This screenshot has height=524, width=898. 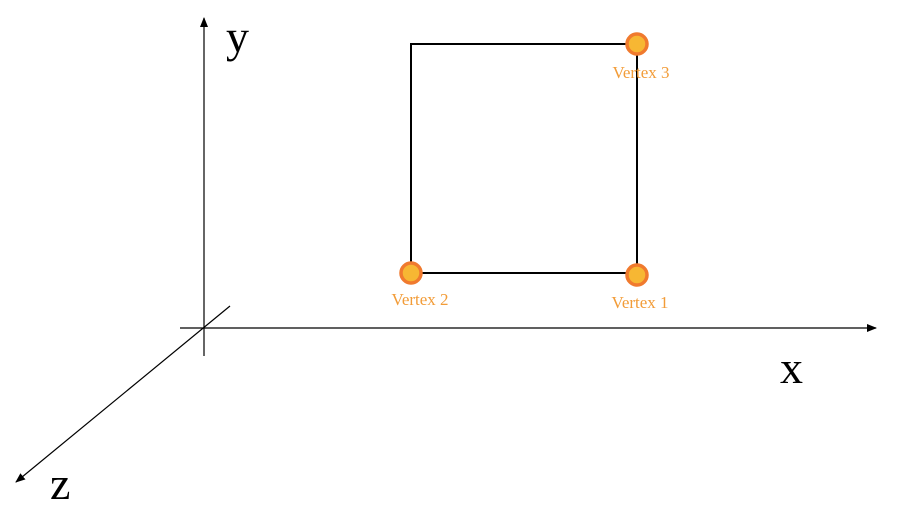 I want to click on vertex-2-label: Vertex 2, so click(x=419, y=299).